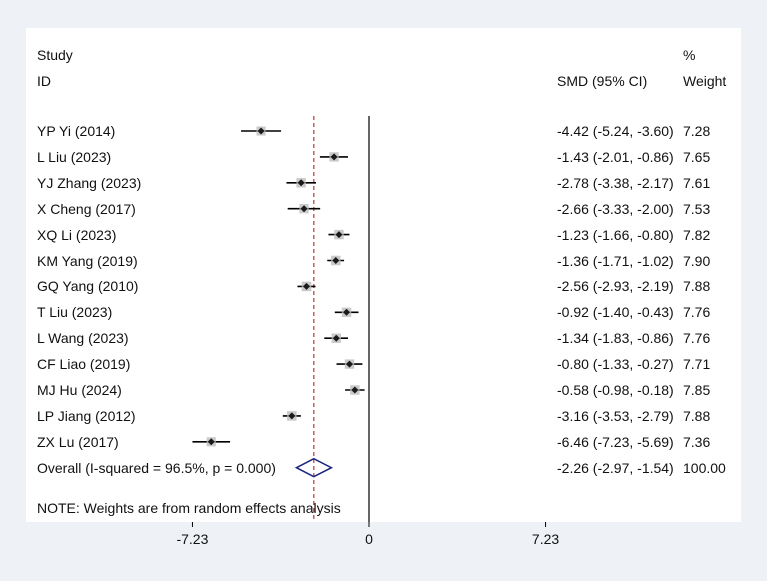  Describe the element at coordinates (77, 234) in the screenshot. I see `study-label: XQ Li (2023)` at that location.